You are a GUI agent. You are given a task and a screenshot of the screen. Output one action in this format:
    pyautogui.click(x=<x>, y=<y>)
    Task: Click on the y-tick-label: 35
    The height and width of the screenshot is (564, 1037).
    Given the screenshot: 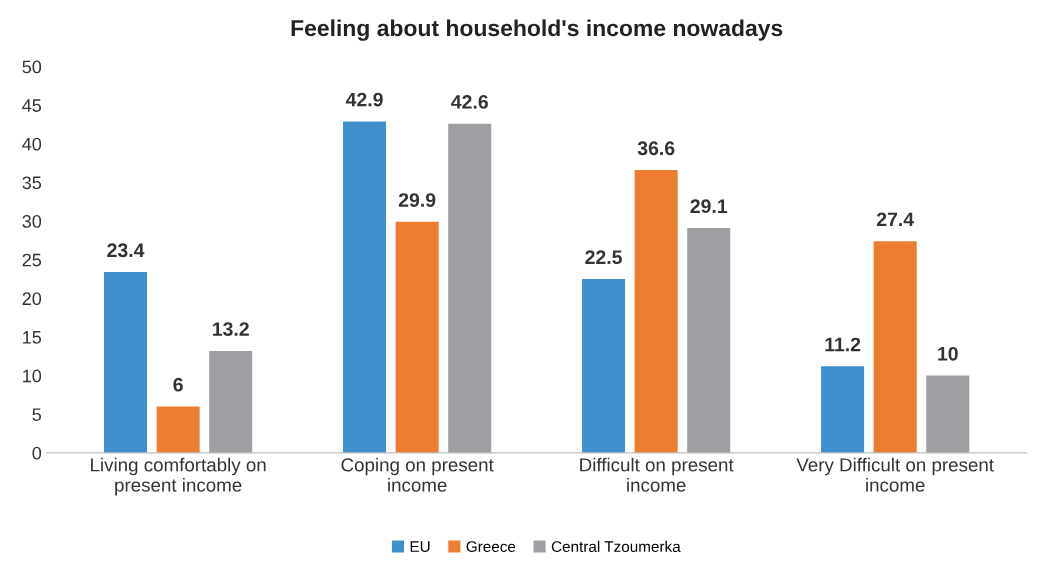 What is the action you would take?
    pyautogui.click(x=32, y=183)
    